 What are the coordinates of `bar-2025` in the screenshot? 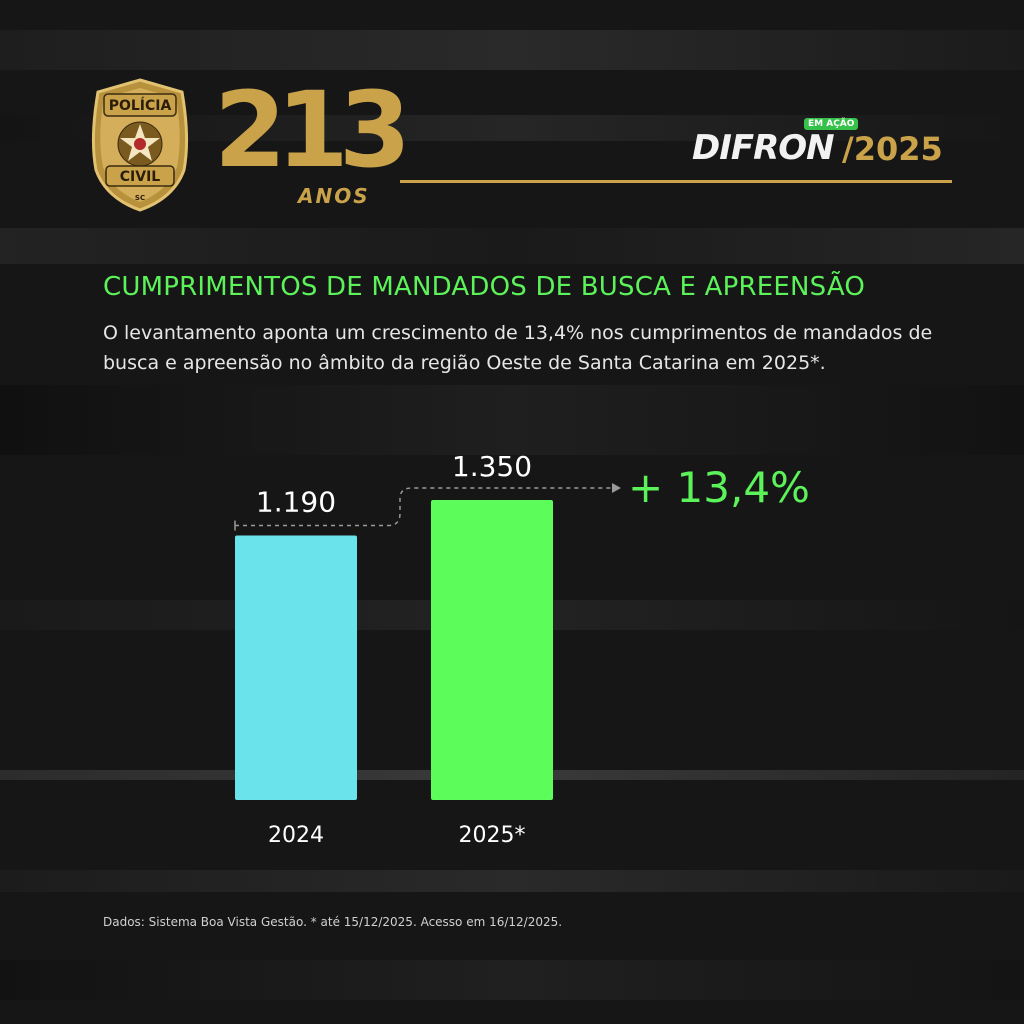 It's located at (492, 650).